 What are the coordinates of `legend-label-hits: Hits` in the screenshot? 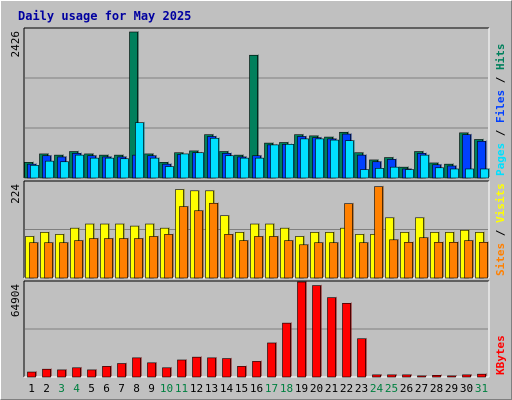 It's located at (500, 57).